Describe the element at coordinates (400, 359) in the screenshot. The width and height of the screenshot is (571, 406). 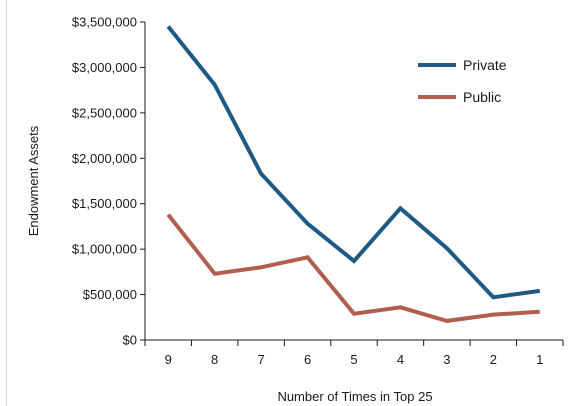
I see `x-tick-label: 4` at that location.